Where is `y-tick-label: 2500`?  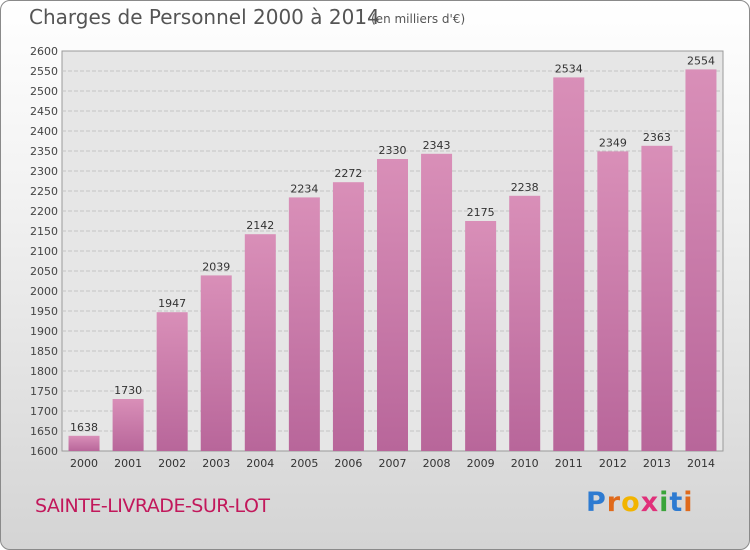
y-tick-label: 2500 is located at coordinates (44, 91).